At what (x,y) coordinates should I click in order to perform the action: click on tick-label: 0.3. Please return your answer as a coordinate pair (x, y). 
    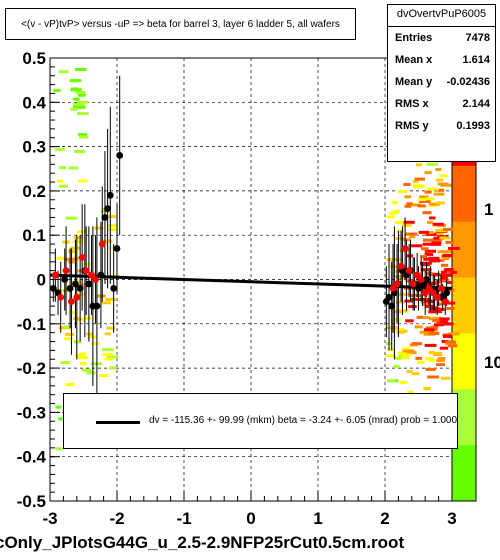
    Looking at the image, I should click on (34, 147).